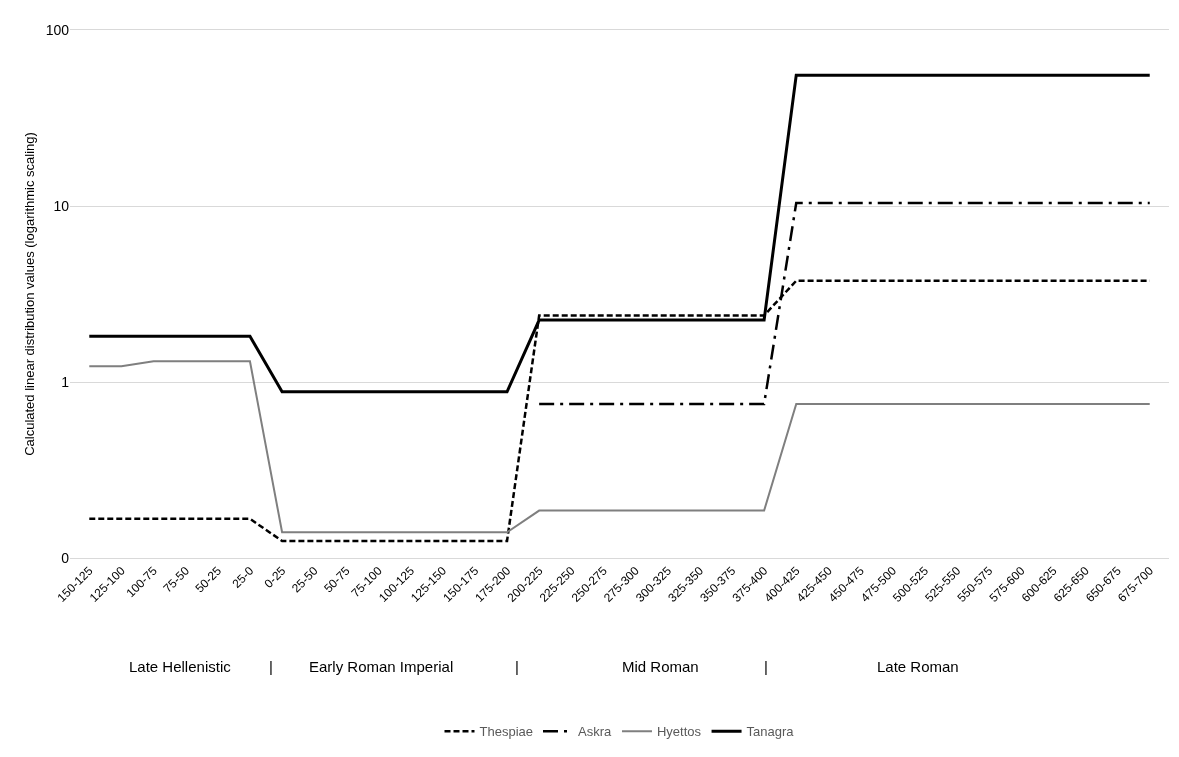 Image resolution: width=1179 pixels, height=757 pixels. What do you see at coordinates (679, 732) in the screenshot?
I see `legend-label: Hyettos` at bounding box center [679, 732].